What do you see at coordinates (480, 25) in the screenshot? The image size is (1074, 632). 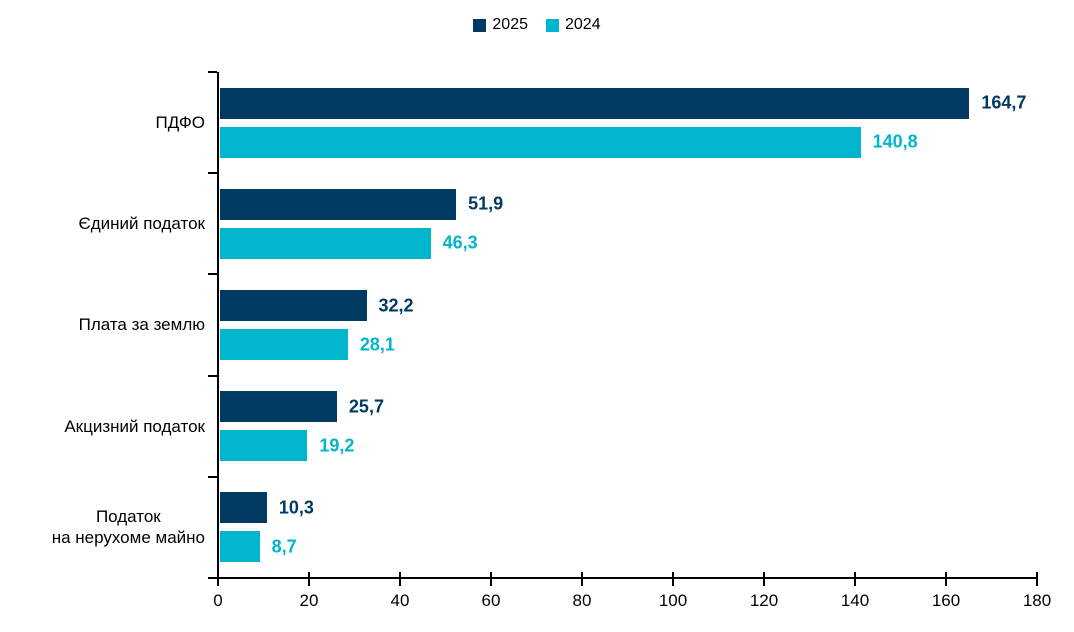 I see `legend-swatch-2025` at bounding box center [480, 25].